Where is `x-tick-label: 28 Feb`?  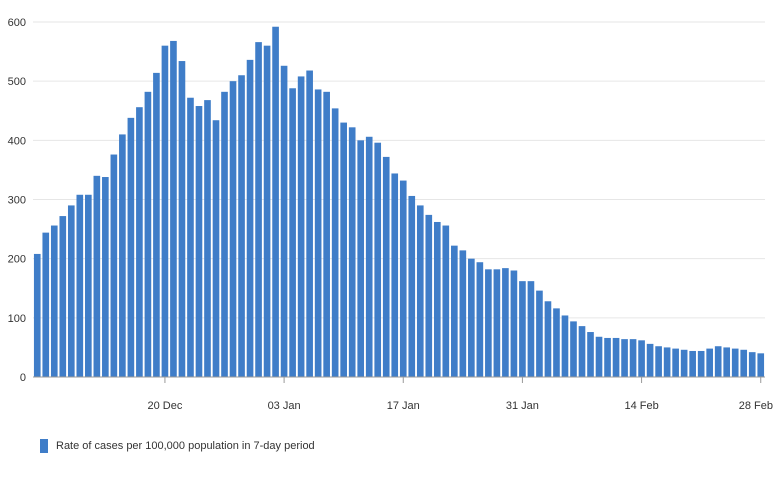
x-tick-label: 28 Feb is located at coordinates (756, 406).